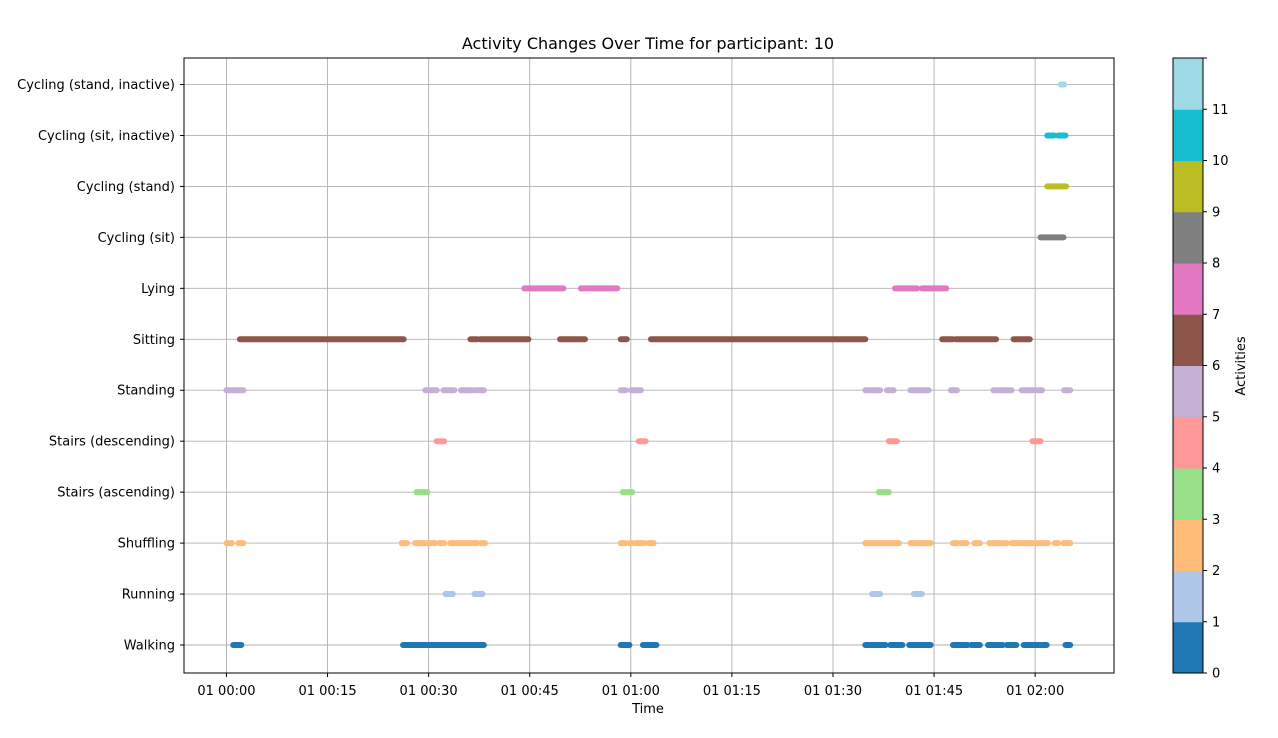 The height and width of the screenshot is (738, 1278). Describe the element at coordinates (1216, 520) in the screenshot. I see `colorbar-tick-label: 3` at that location.